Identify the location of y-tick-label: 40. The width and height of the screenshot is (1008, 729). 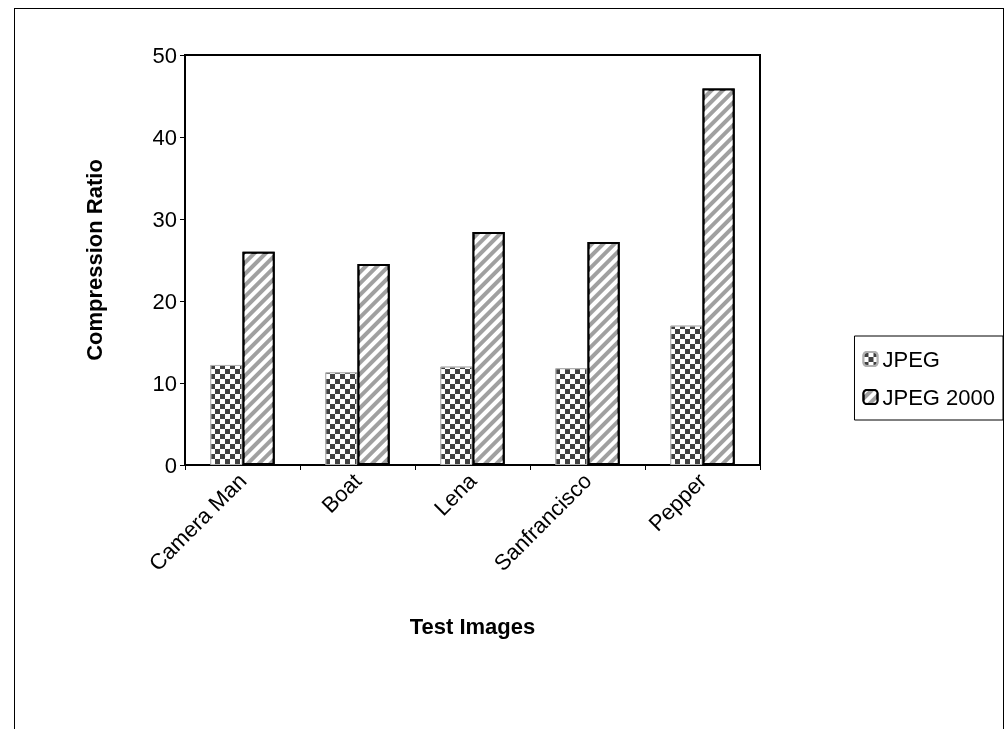
(164, 137).